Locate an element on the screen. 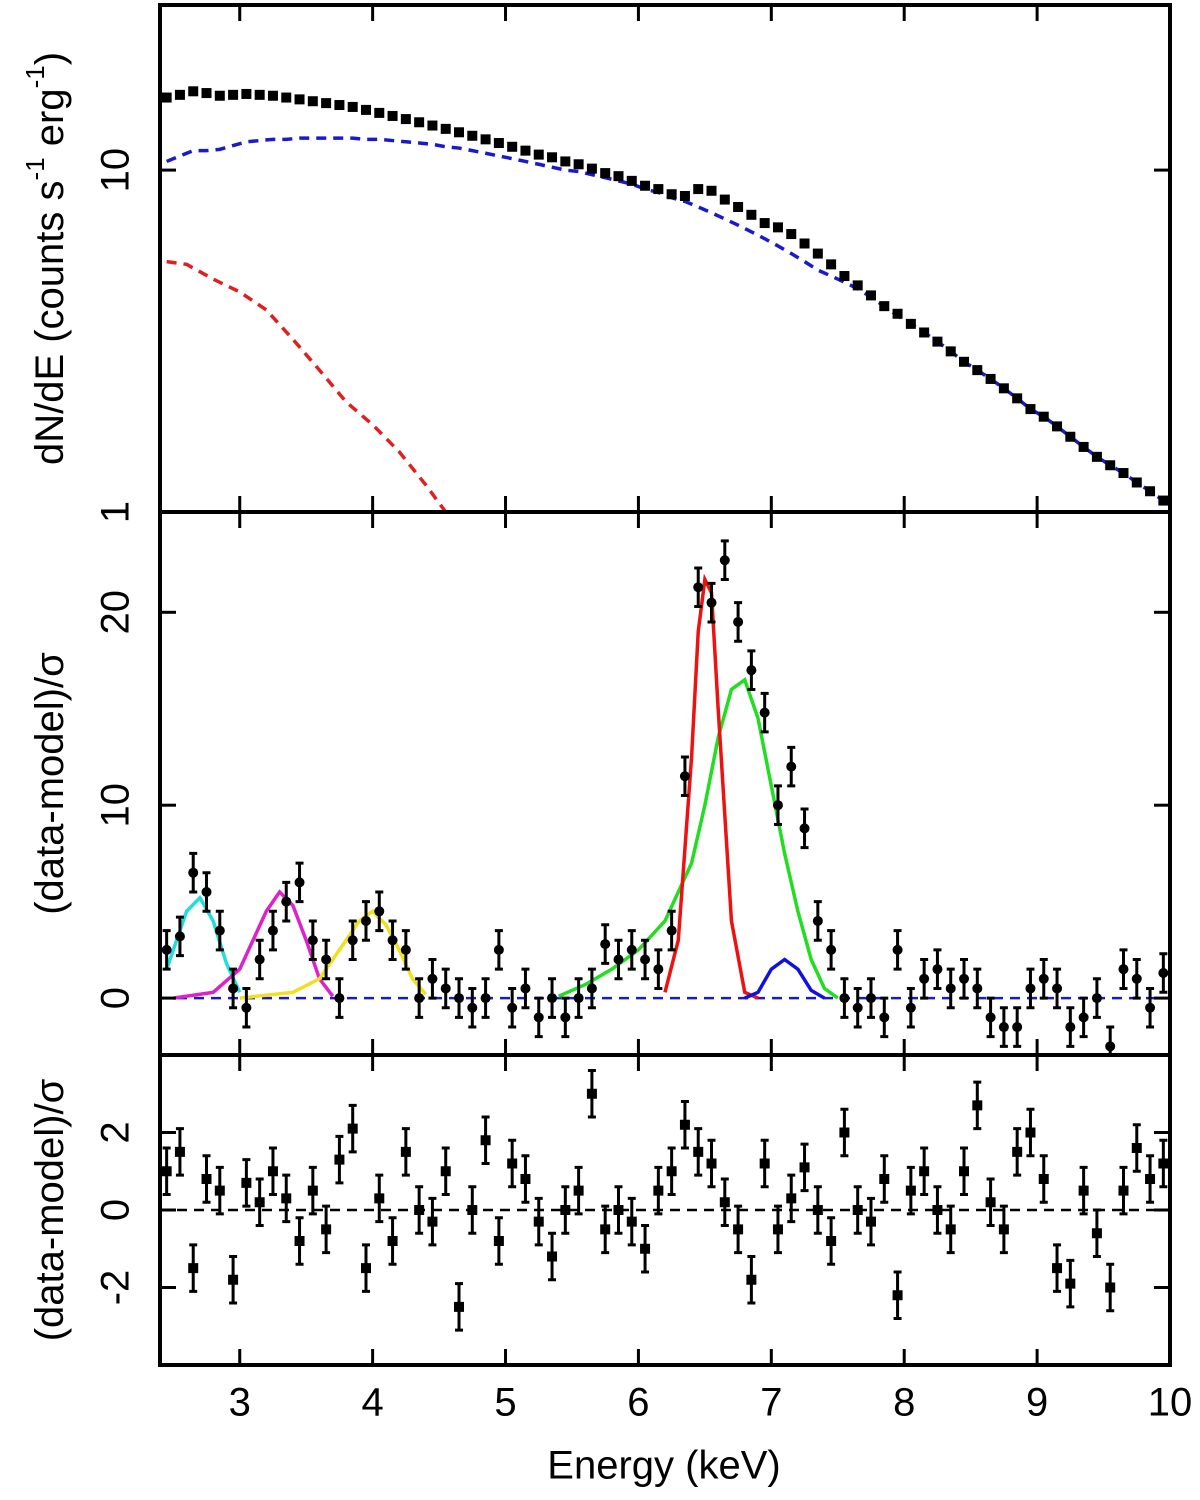 This screenshot has width=1200, height=1500. y-axis-label-part: dN/dE (counts s is located at coordinates (50, 322).